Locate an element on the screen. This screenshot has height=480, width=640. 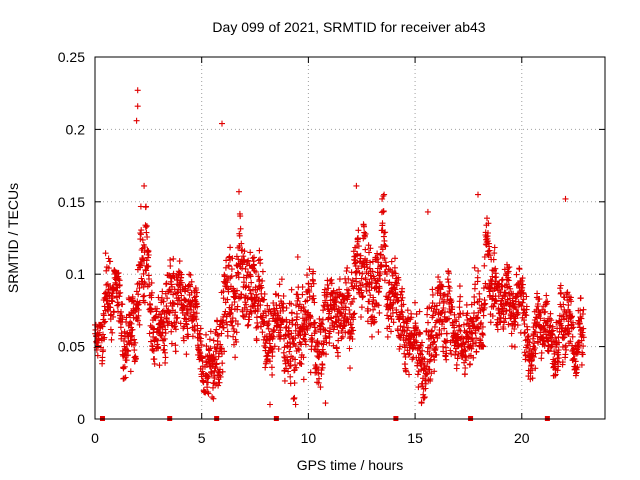
y-tick-label: 0.25 is located at coordinates (71, 57).